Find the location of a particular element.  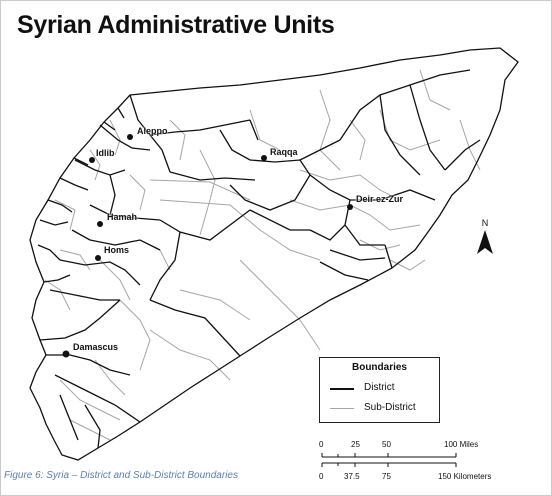

map-title: Syrian Administrative Units is located at coordinates (176, 25).